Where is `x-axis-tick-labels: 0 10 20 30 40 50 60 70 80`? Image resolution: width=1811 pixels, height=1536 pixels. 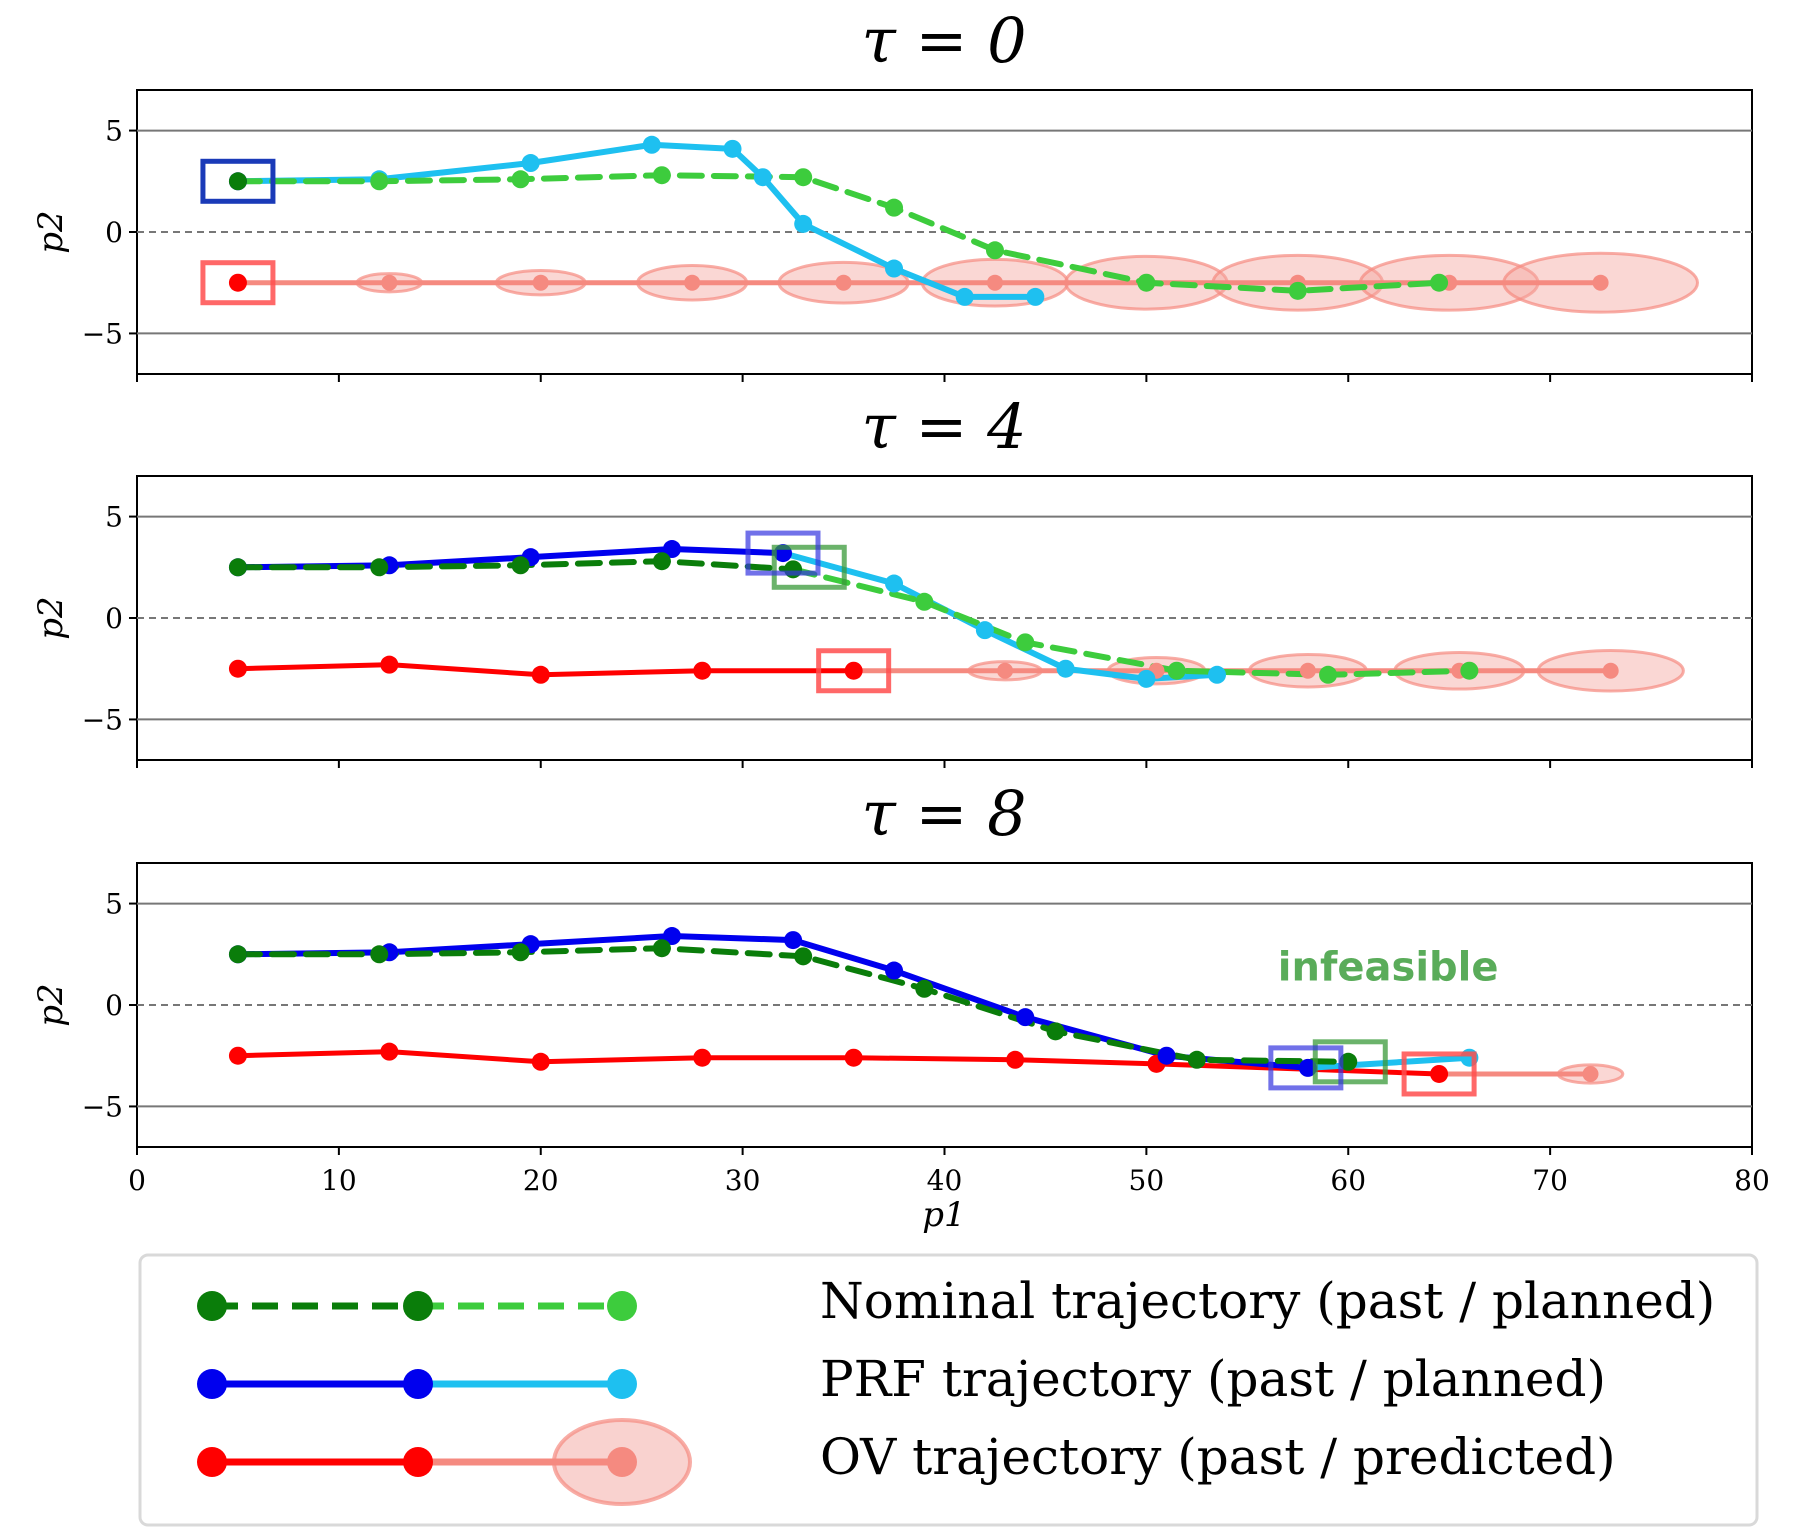
x-axis-tick-labels: 0 10 20 30 40 50 60 70 80 is located at coordinates (949, 1180).